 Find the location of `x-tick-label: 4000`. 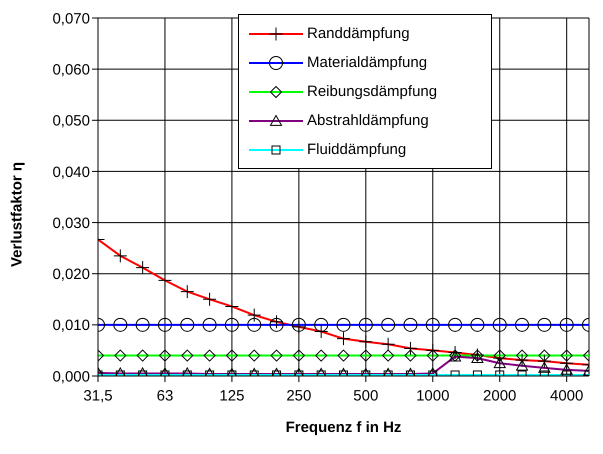

x-tick-label: 4000 is located at coordinates (567, 396).